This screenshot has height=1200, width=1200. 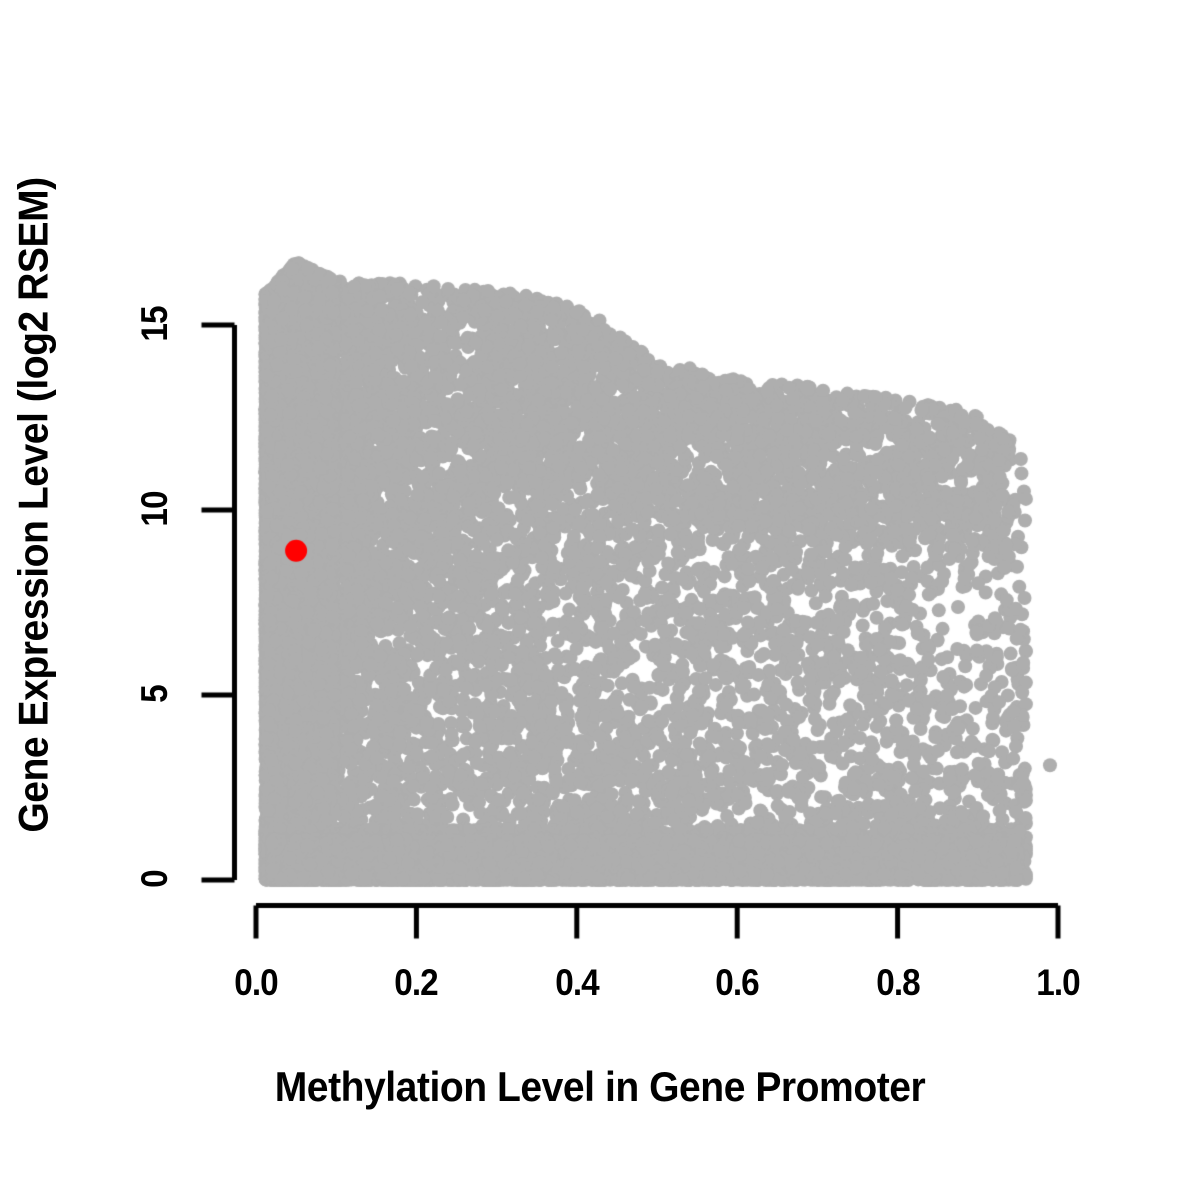 What do you see at coordinates (737, 982) in the screenshot?
I see `x-tick-label: 0.6` at bounding box center [737, 982].